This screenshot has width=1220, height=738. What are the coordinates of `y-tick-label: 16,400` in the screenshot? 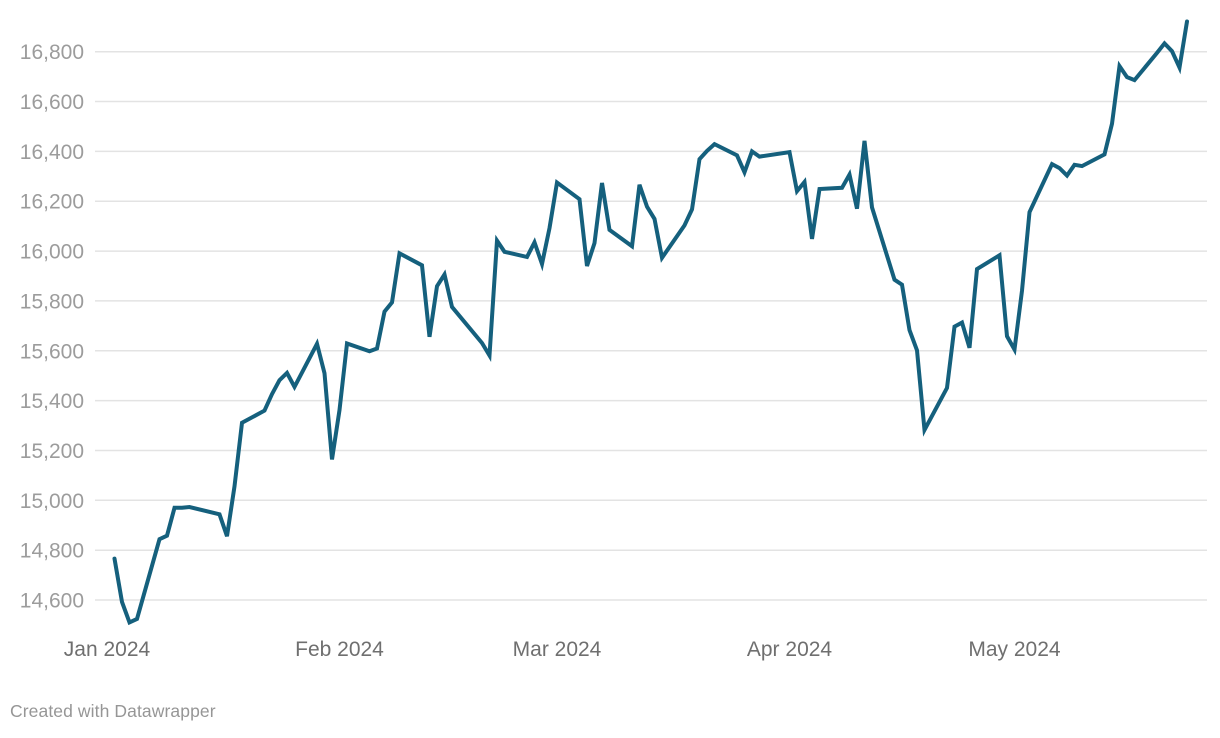 It's located at (52, 152).